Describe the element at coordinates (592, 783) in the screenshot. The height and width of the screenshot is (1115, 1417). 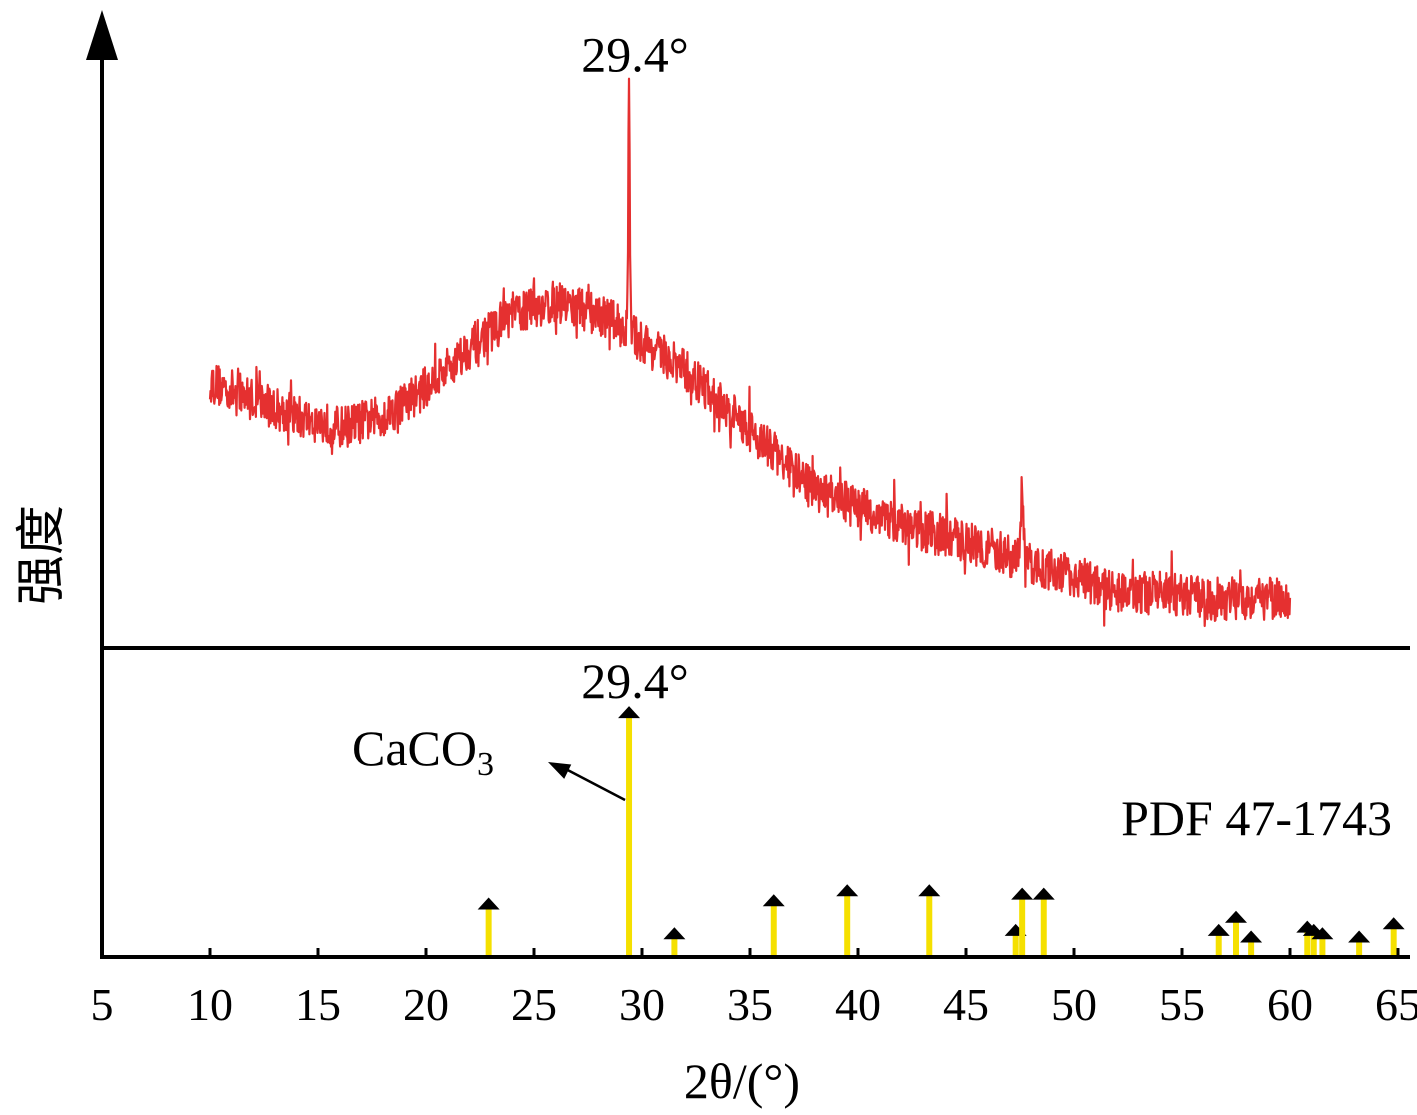
I see `phase-arrow` at that location.